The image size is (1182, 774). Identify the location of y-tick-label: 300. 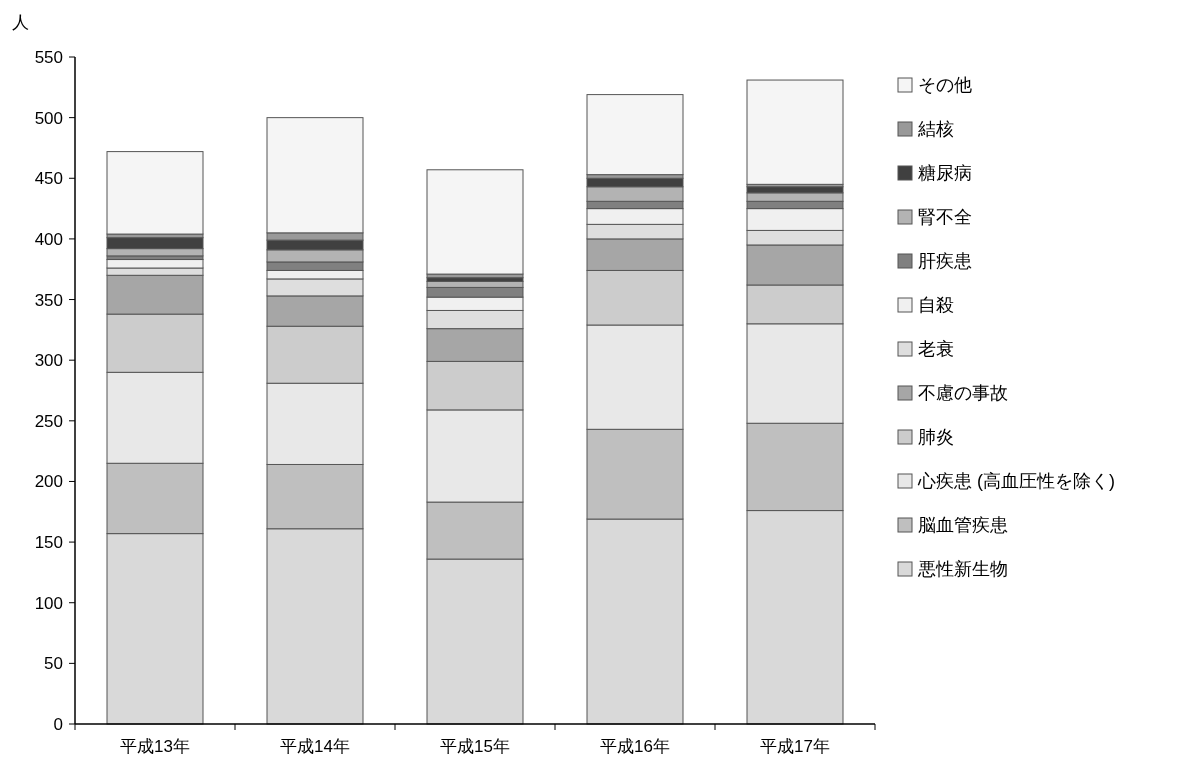
(48, 361).